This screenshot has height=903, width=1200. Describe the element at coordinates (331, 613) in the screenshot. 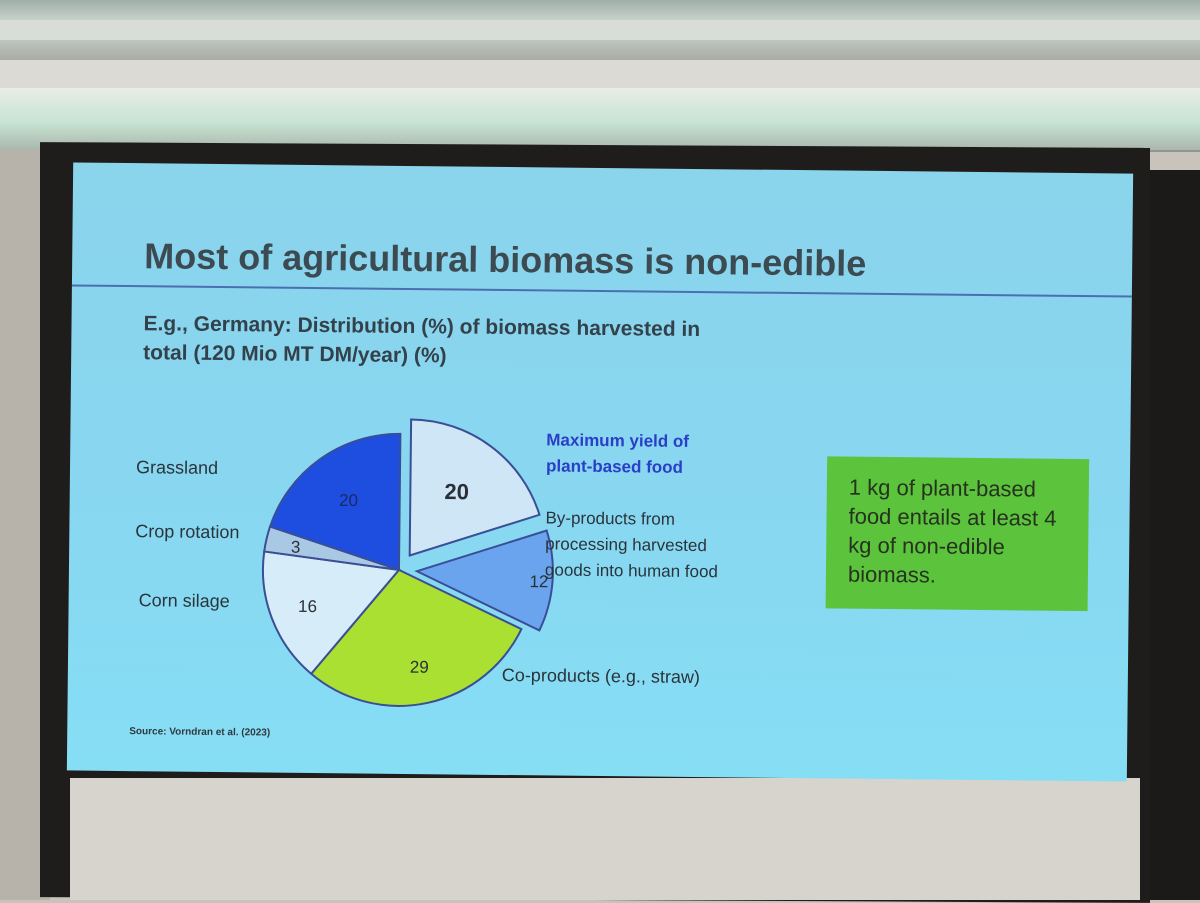

I see `pie-slice-corn-silage` at that location.